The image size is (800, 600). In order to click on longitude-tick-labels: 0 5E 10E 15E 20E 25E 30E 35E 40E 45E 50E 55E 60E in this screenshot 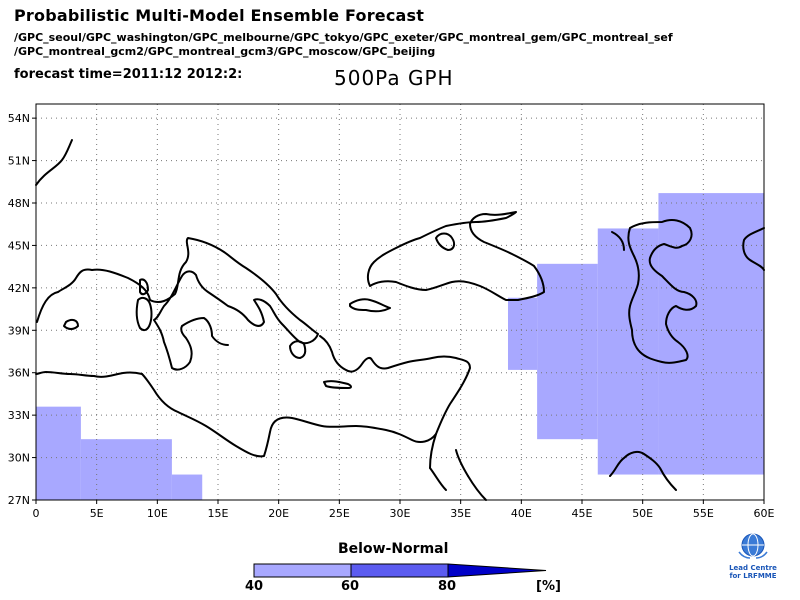, I will do `click(404, 510)`.